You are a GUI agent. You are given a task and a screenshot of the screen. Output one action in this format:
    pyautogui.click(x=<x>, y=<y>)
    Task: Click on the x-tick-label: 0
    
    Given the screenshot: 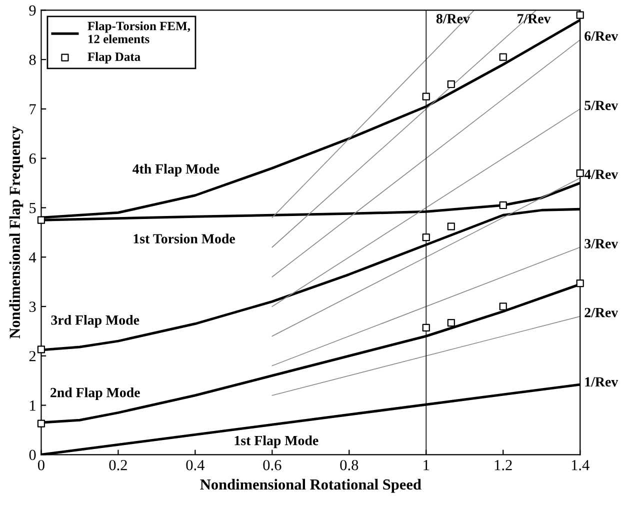 What is the action you would take?
    pyautogui.click(x=41, y=465)
    